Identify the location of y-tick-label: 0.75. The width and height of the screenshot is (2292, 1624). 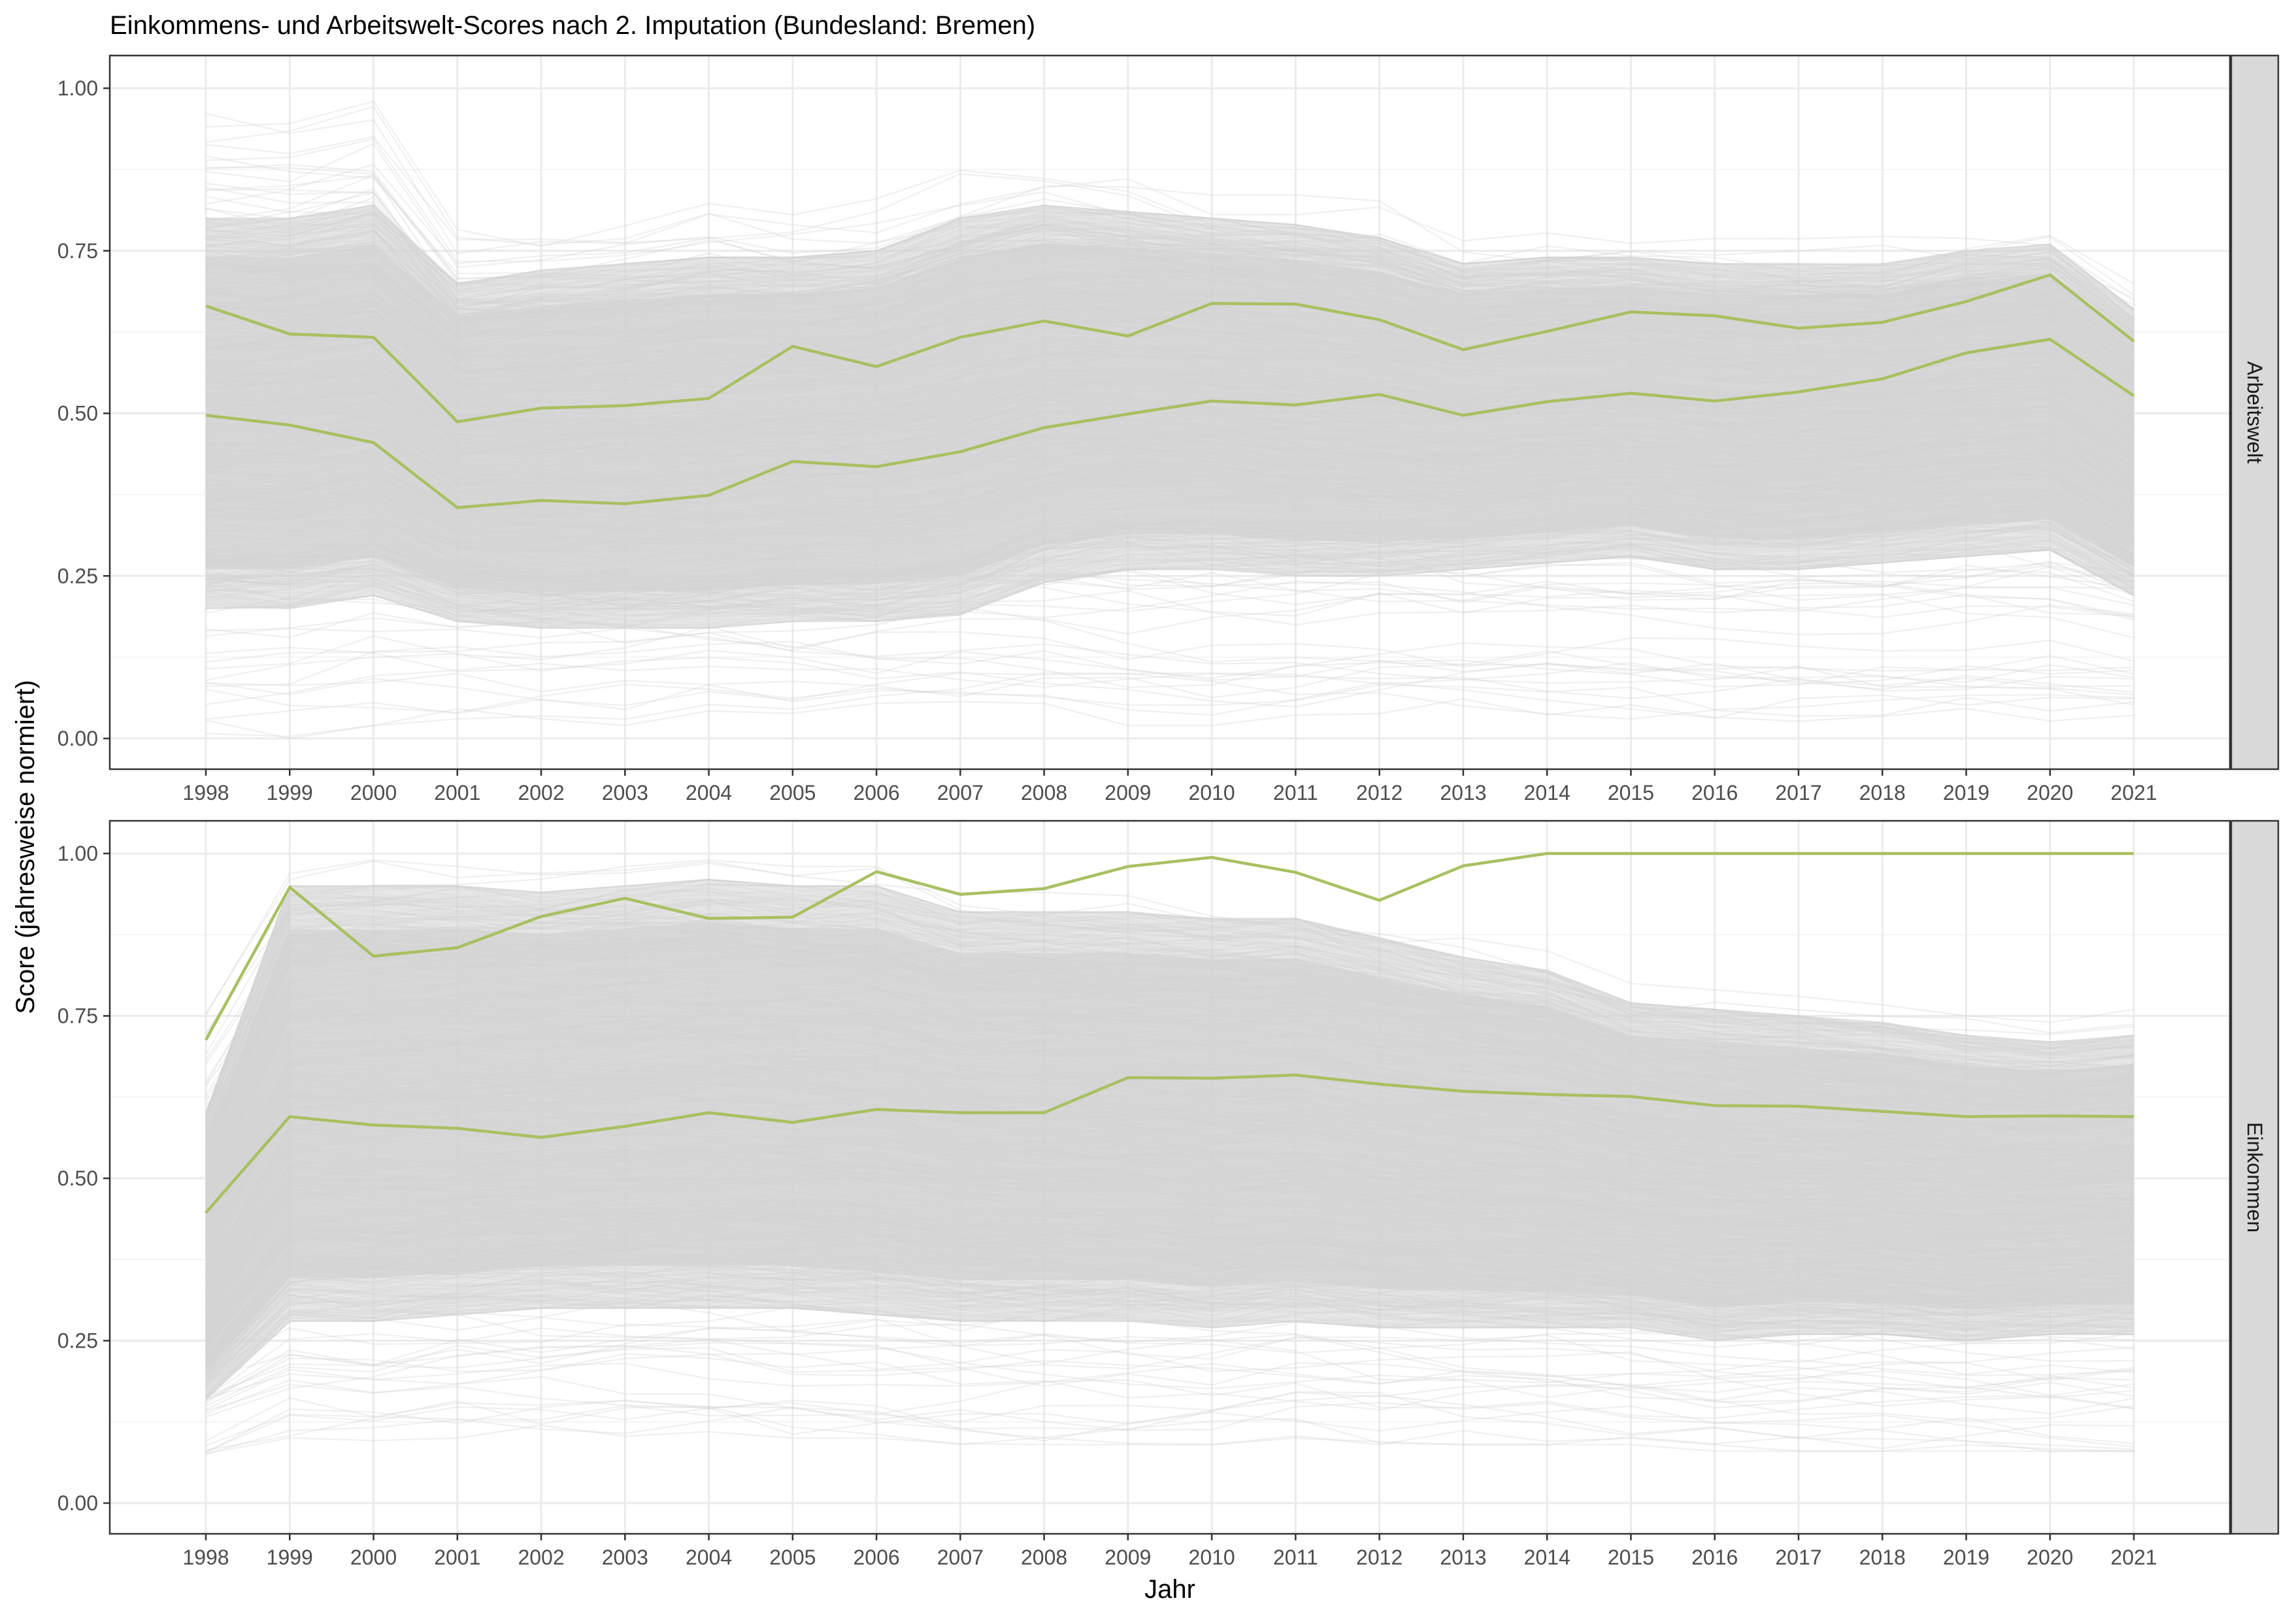
(78, 1016).